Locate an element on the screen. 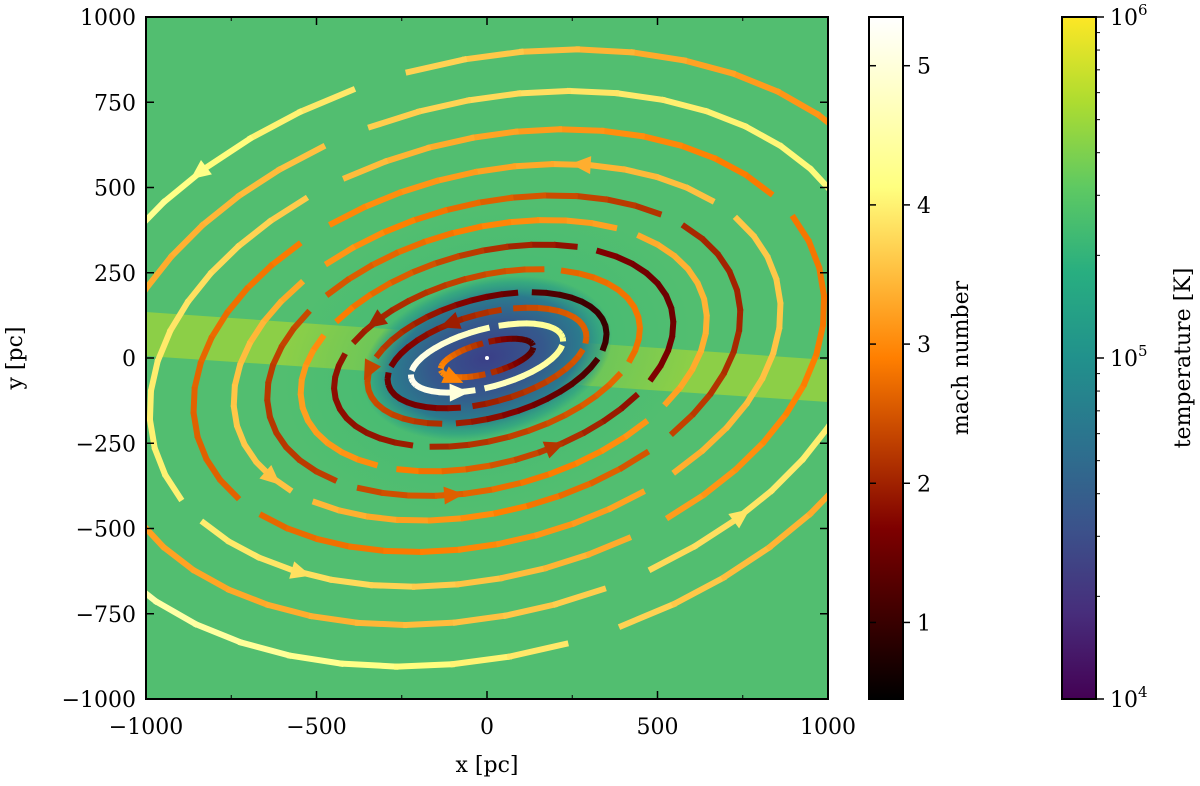 This screenshot has height=786, width=1200. temperature-colorbar is located at coordinates (1079, 358).